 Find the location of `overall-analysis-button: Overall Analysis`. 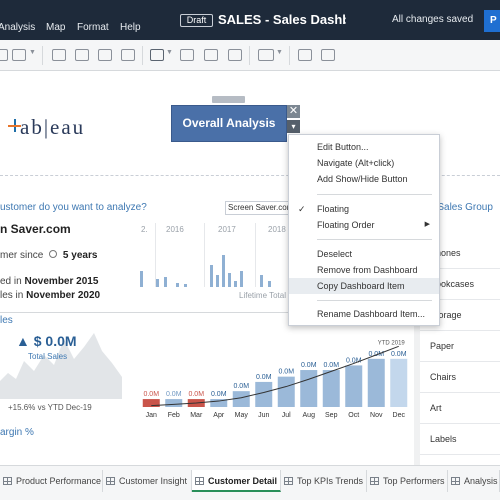

overall-analysis-button: Overall Analysis is located at coordinates (229, 123).